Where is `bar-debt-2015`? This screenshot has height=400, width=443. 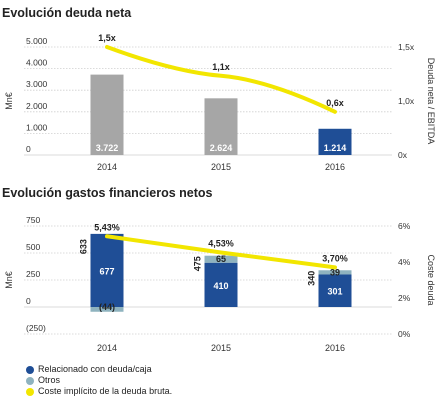
bar-debt-2015 is located at coordinates (221, 284).